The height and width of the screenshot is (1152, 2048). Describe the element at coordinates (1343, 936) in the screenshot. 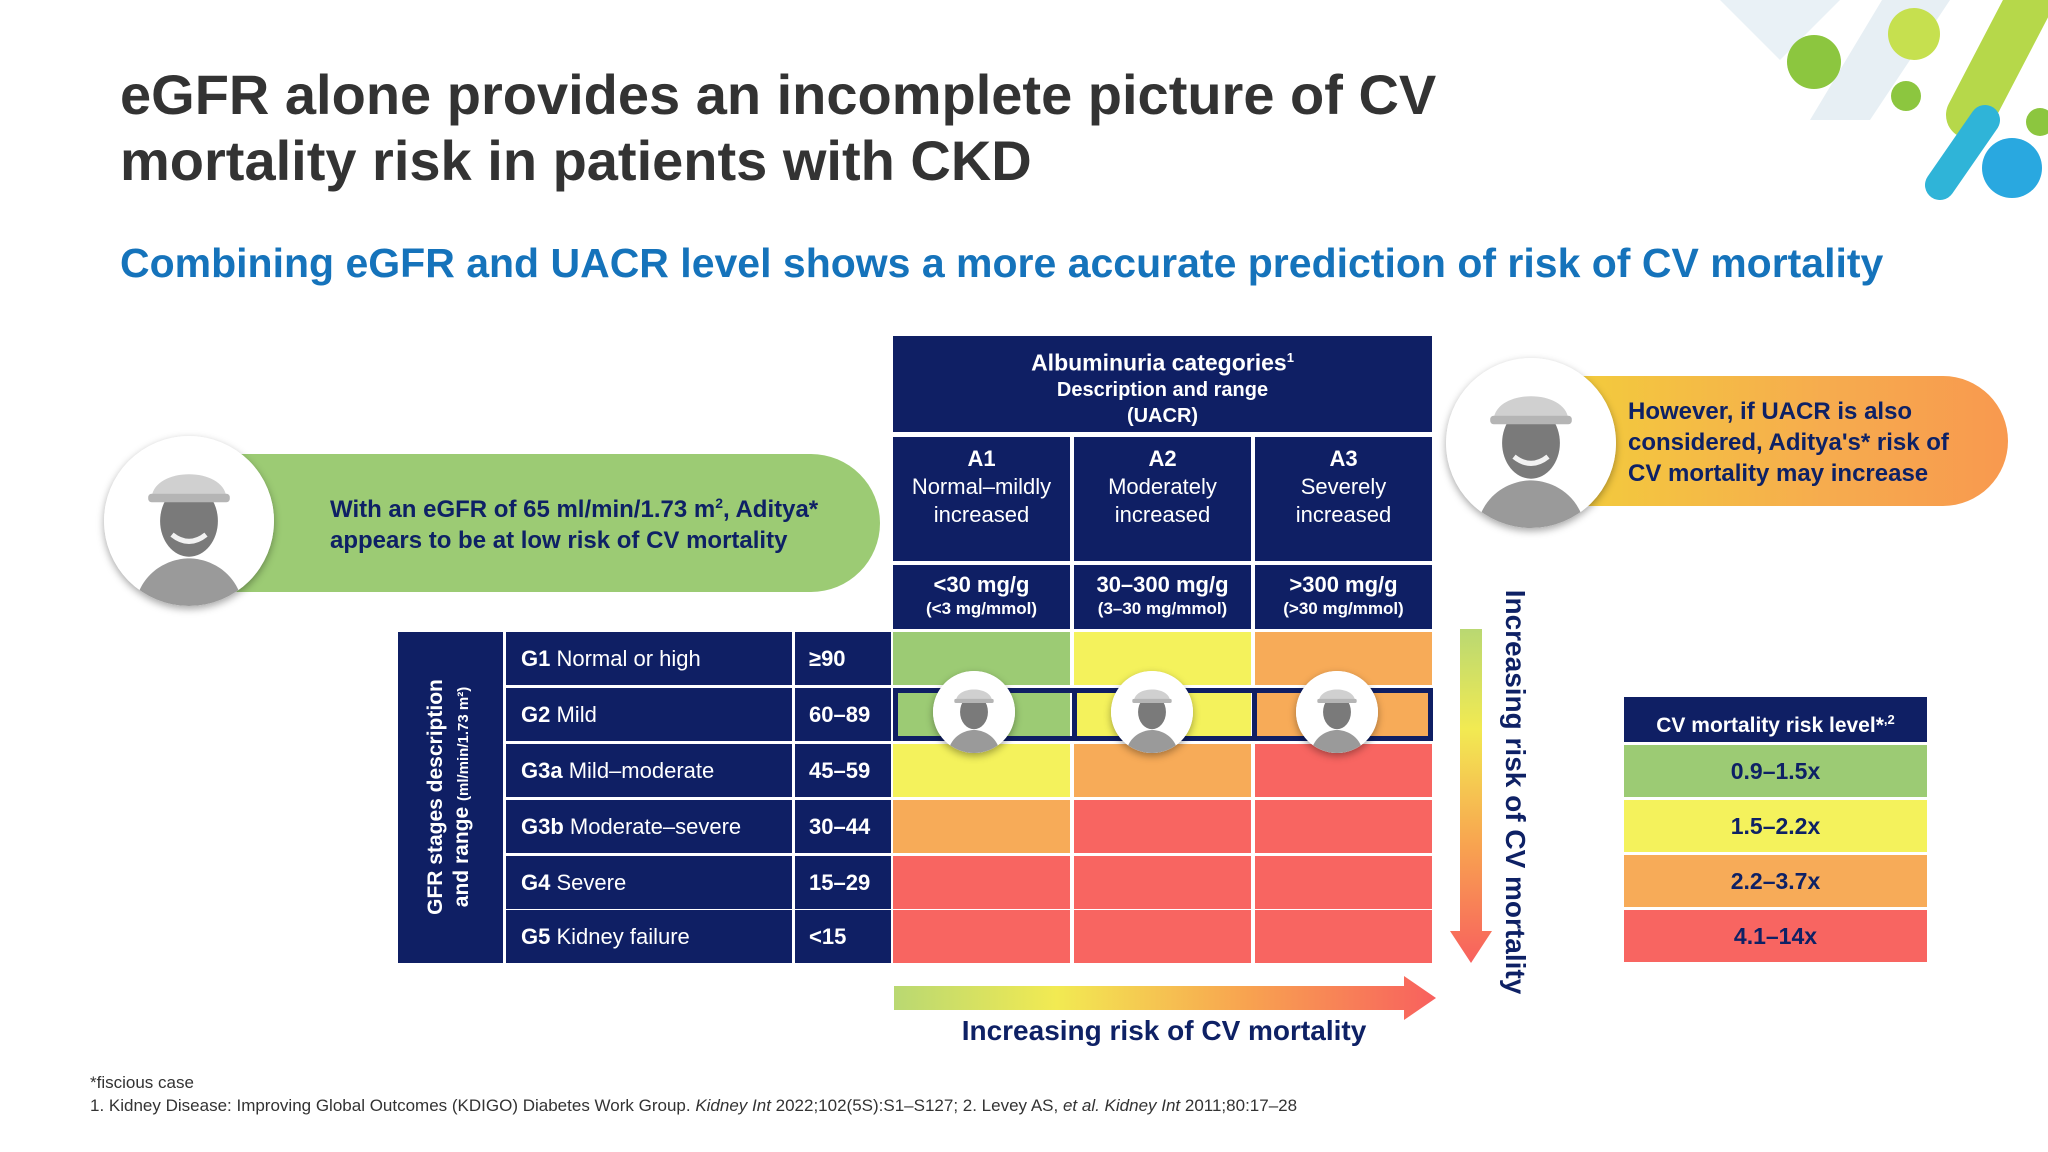

I see `risk-cell-g5-a3` at that location.